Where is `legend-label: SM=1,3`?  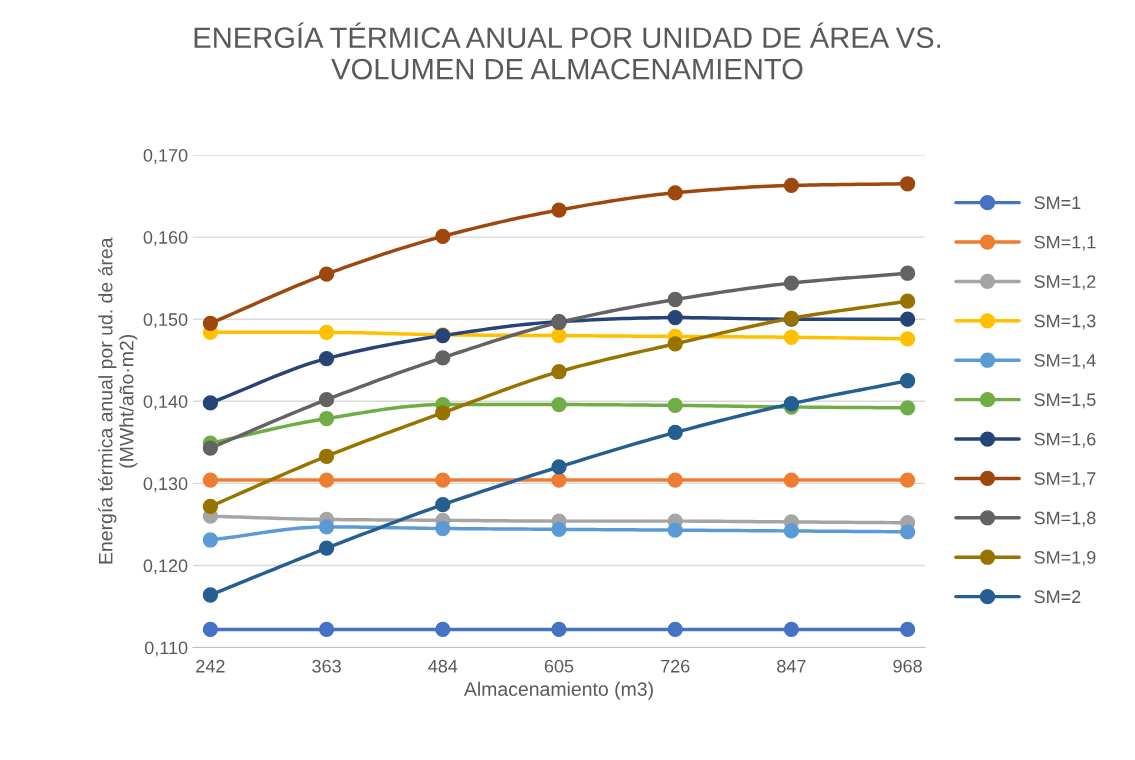 legend-label: SM=1,3 is located at coordinates (1065, 322).